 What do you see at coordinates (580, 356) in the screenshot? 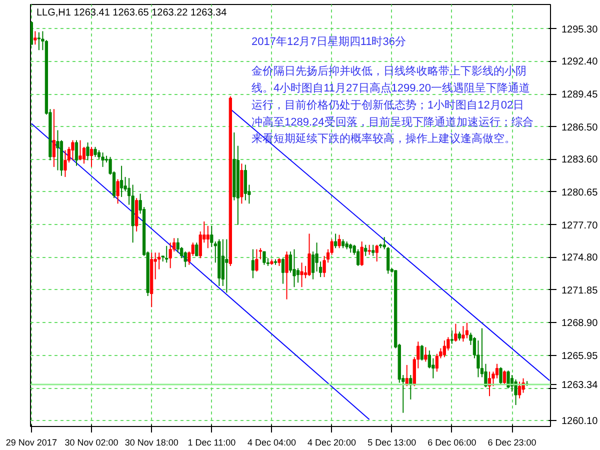
I see `y-tick-label: 1265.95` at bounding box center [580, 356].